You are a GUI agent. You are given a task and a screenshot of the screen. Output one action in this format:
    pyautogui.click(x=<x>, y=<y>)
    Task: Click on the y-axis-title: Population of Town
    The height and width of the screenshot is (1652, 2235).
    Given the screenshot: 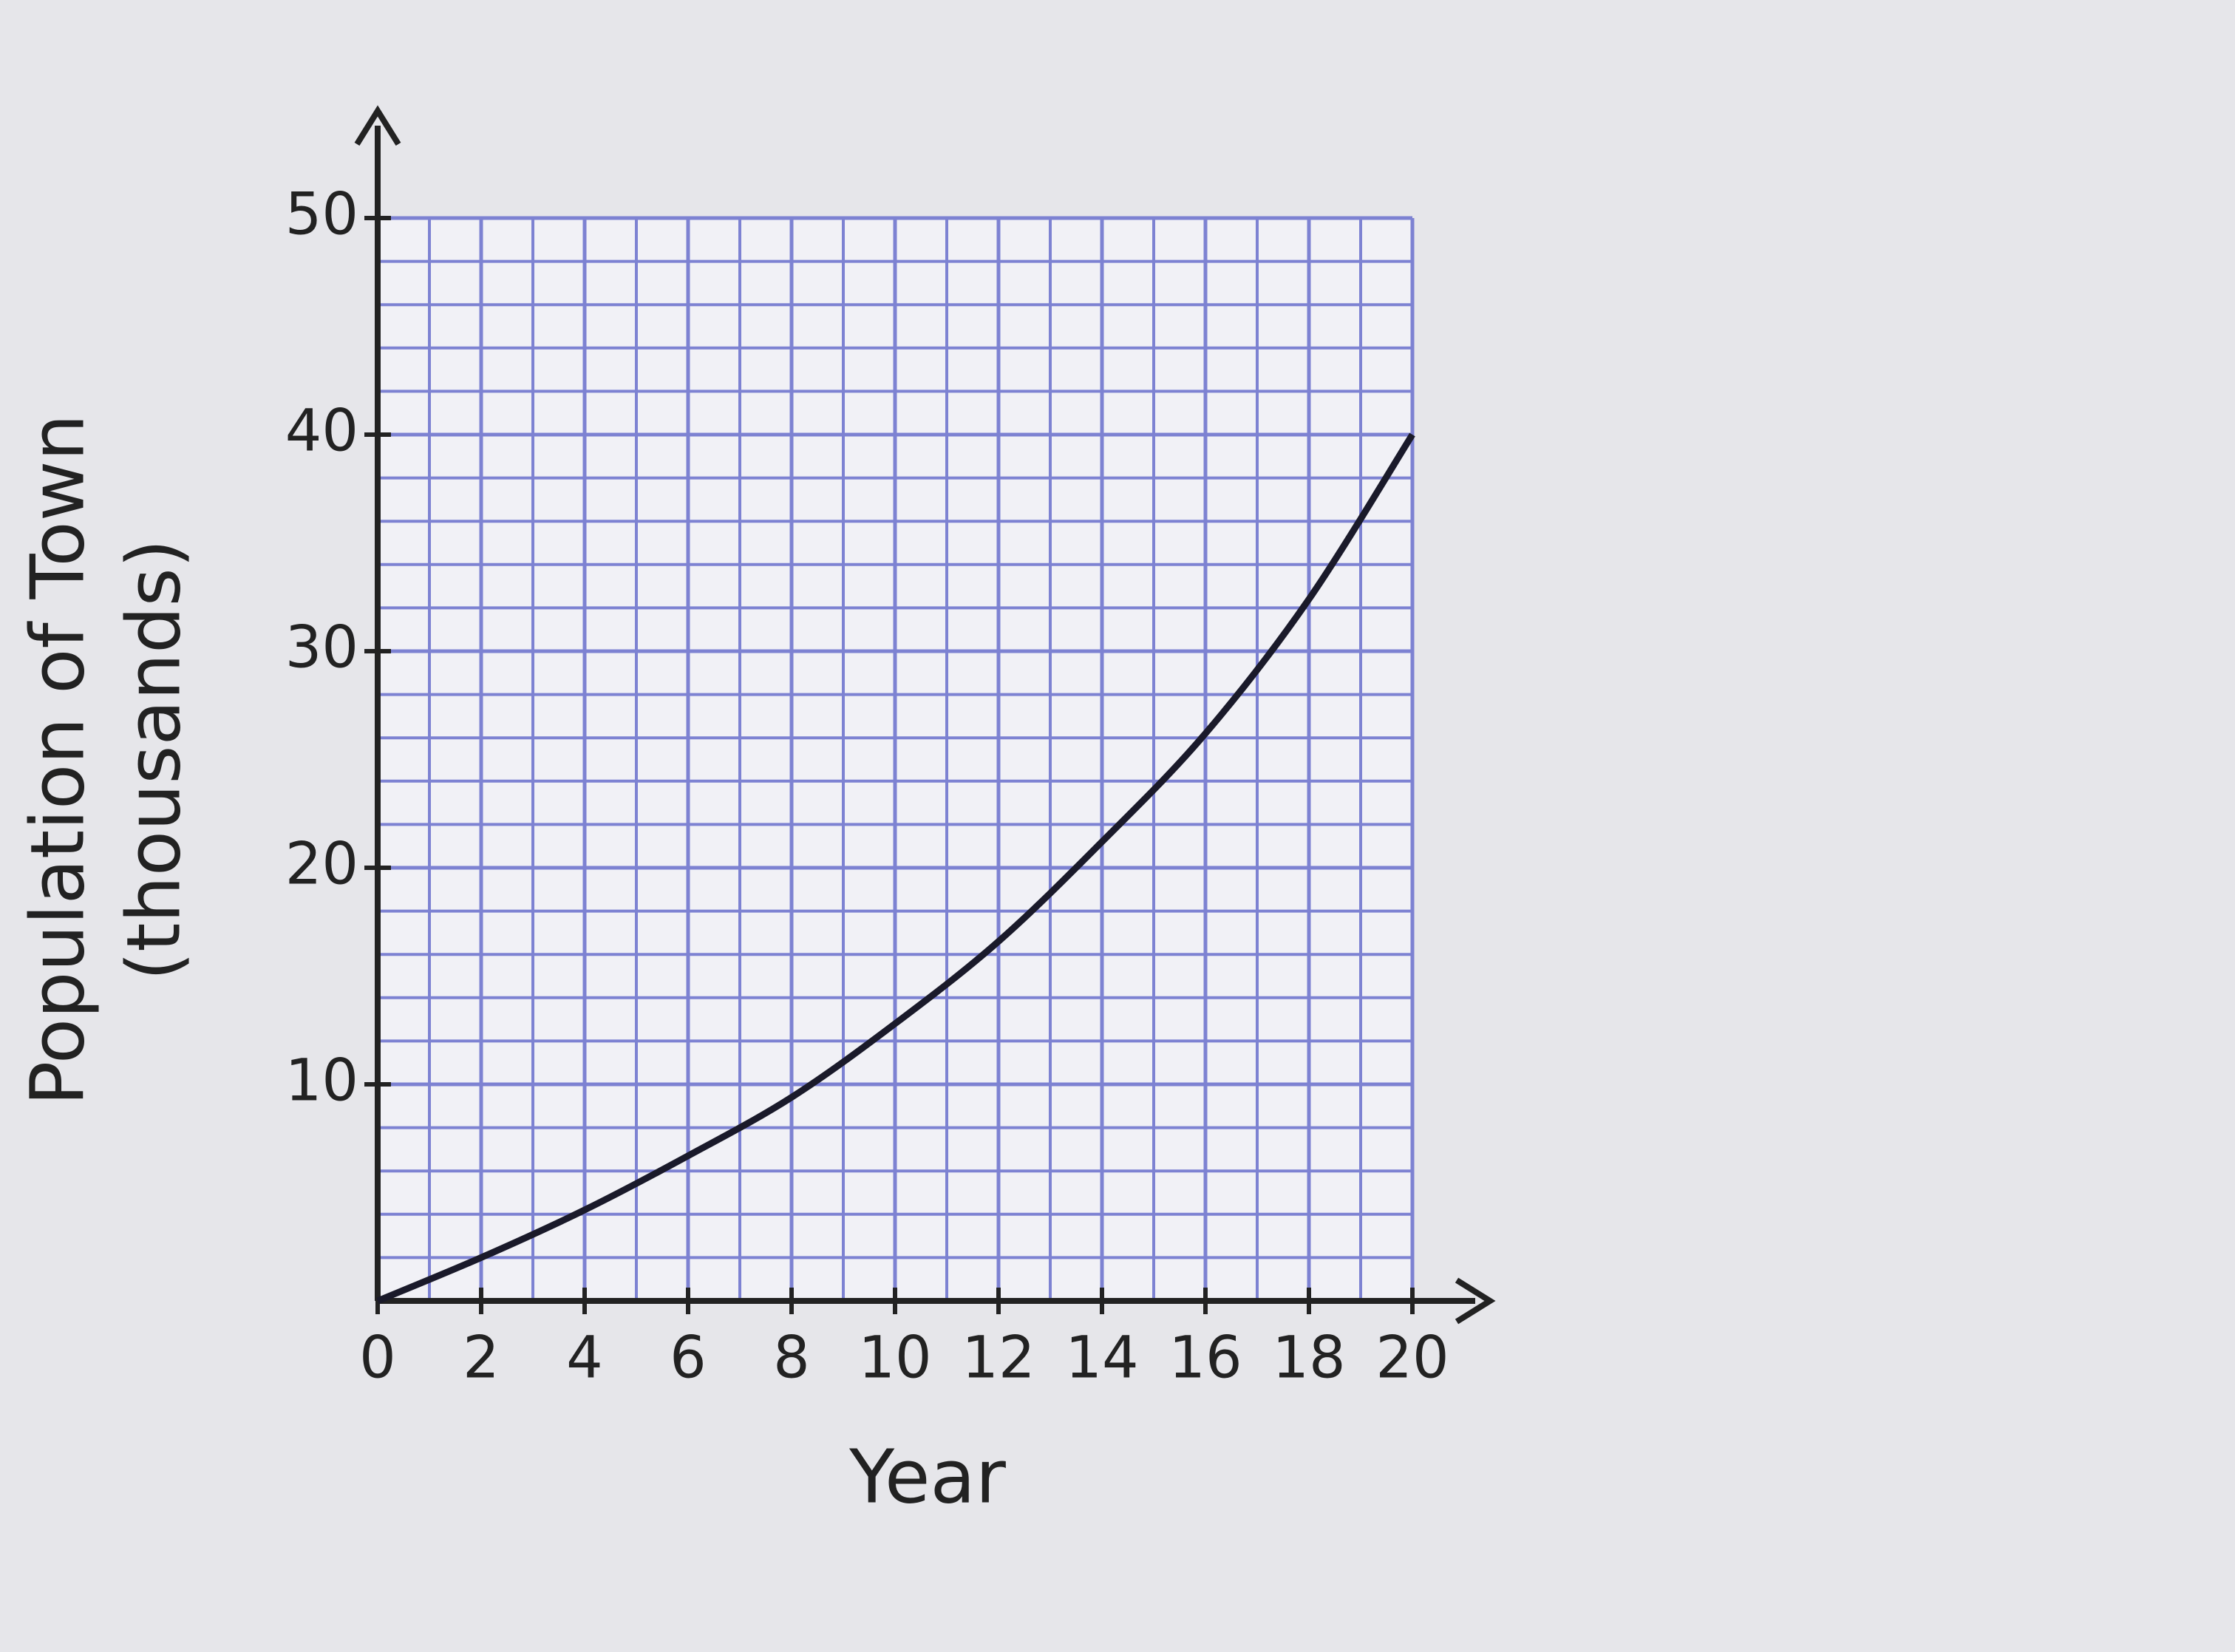 What is the action you would take?
    pyautogui.click(x=58, y=760)
    